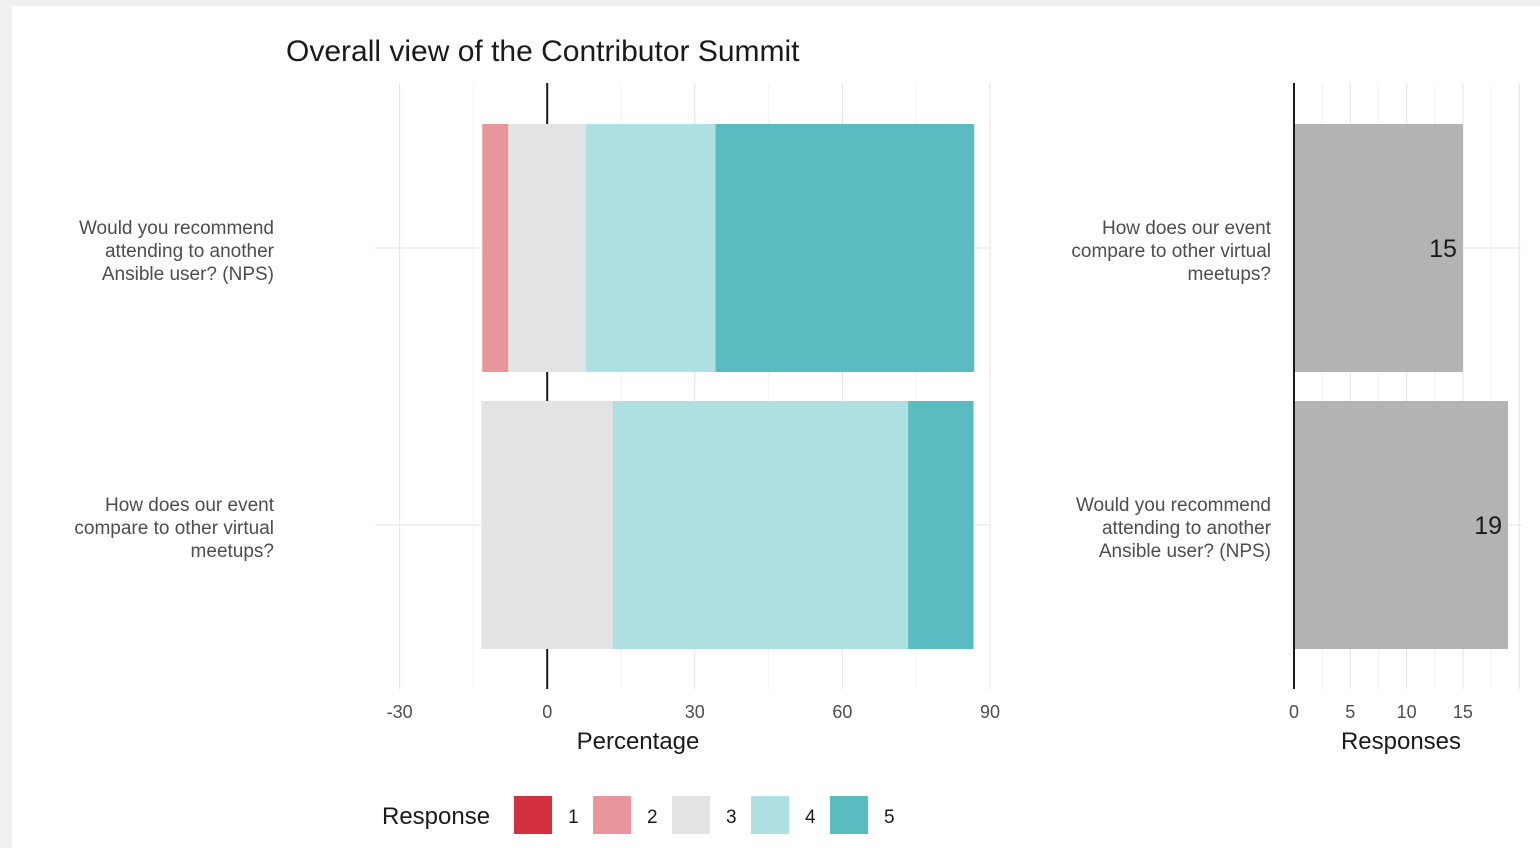 The image size is (1540, 848). Describe the element at coordinates (638, 741) in the screenshot. I see `left-x-axis-label: Percentage` at that location.